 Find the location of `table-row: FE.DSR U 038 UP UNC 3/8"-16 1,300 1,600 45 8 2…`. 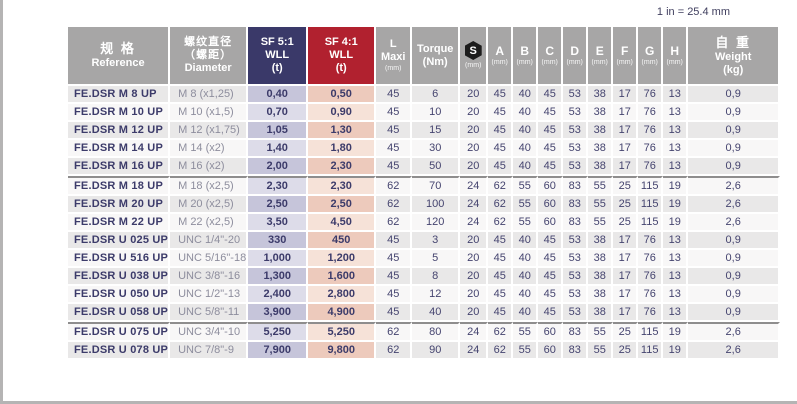

table-row: FE.DSR U 038 UP UNC 3/8"-16 1,300 1,600 45 8 2… is located at coordinates (424, 277).